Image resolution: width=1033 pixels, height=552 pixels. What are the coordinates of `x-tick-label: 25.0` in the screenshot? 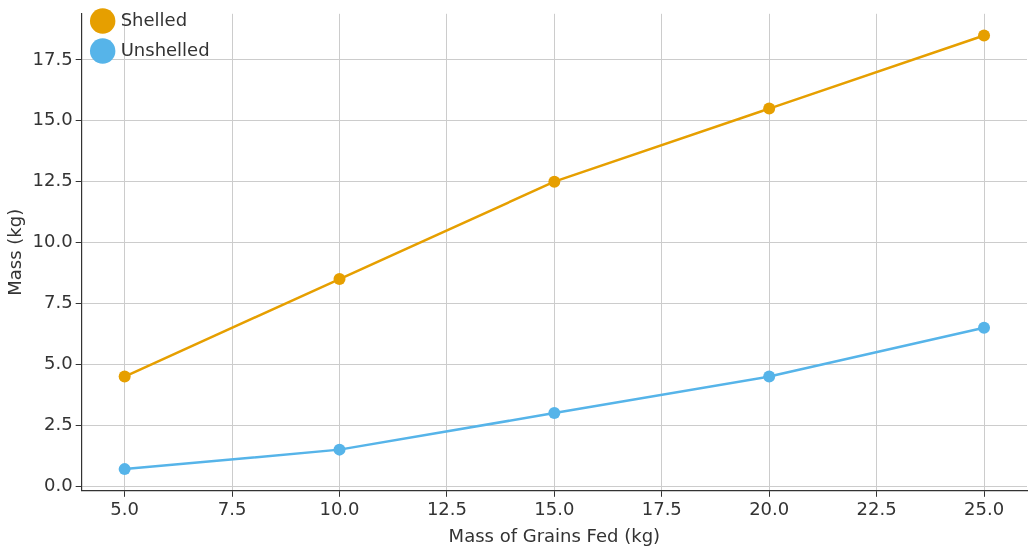 It's located at (984, 509).